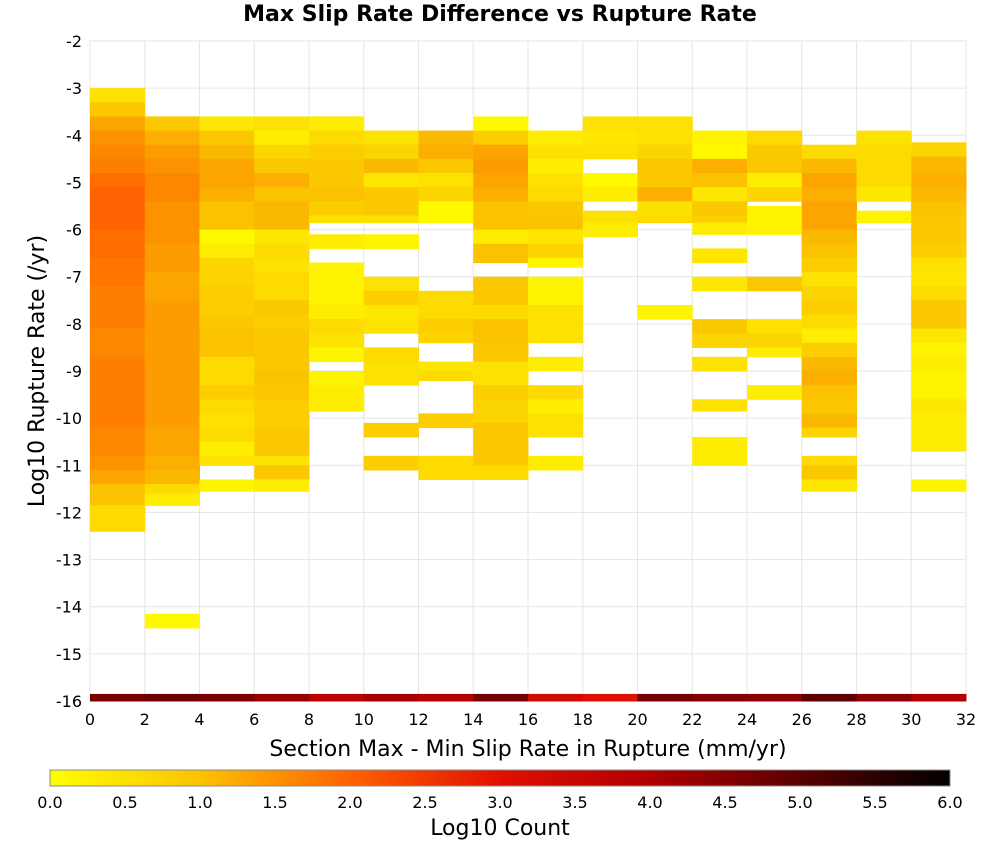 The height and width of the screenshot is (850, 1000). Describe the element at coordinates (69, 512) in the screenshot. I see `y-tick-label: -12` at that location.